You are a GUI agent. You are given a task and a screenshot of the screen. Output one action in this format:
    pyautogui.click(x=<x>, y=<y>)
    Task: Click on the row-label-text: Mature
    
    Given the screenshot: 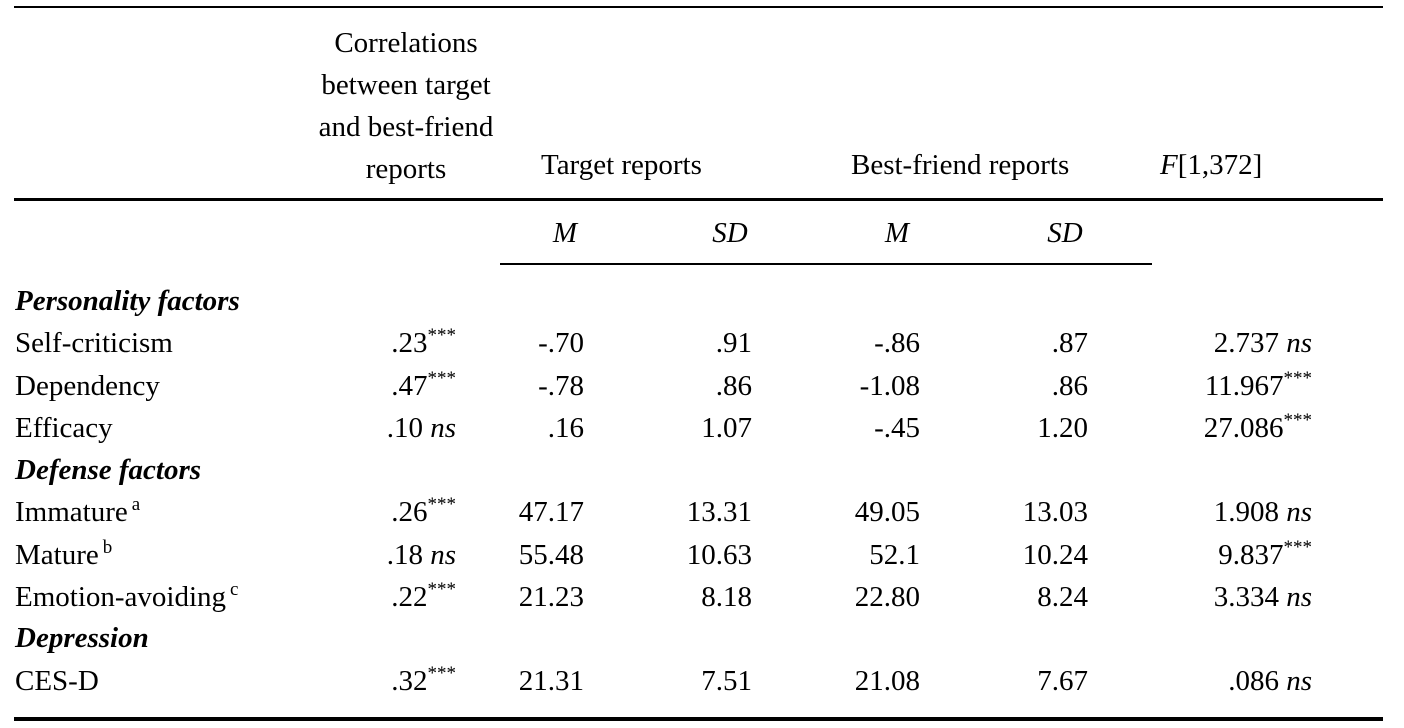 What is the action you would take?
    pyautogui.click(x=57, y=555)
    